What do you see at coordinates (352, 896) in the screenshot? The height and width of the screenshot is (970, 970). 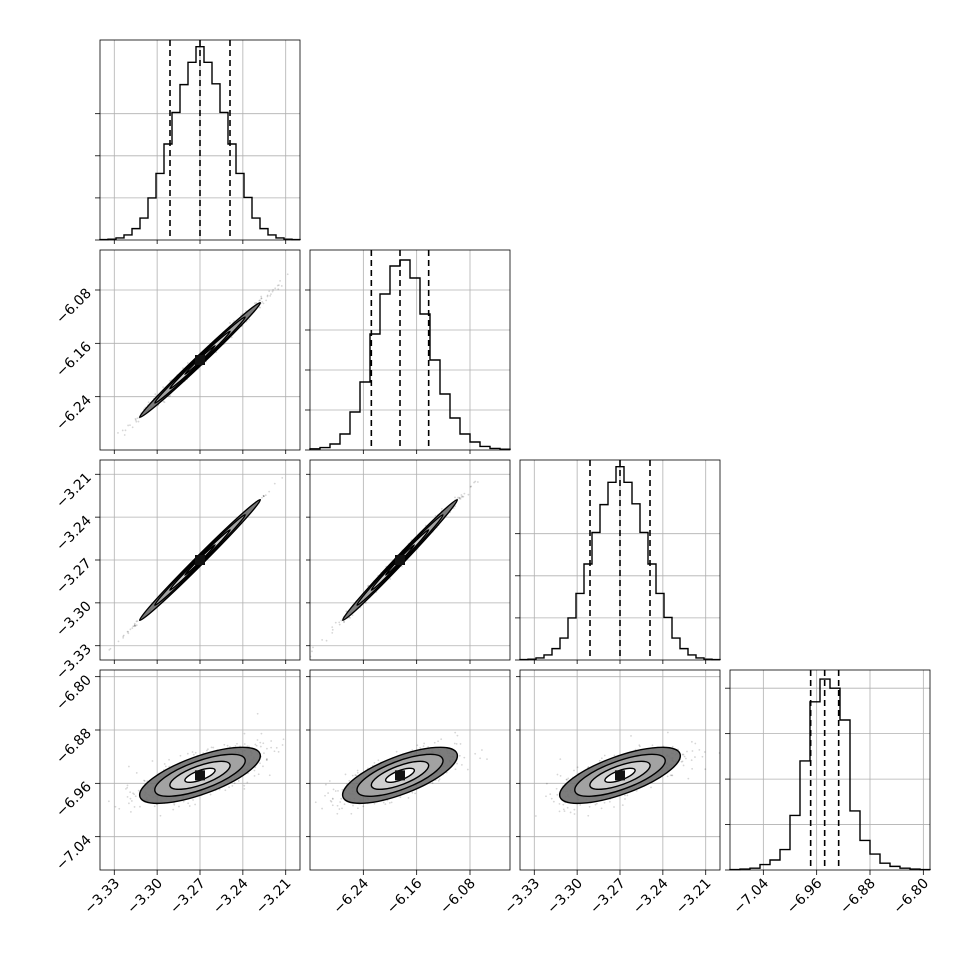 I see `x-tick-label: −6.24` at bounding box center [352, 896].